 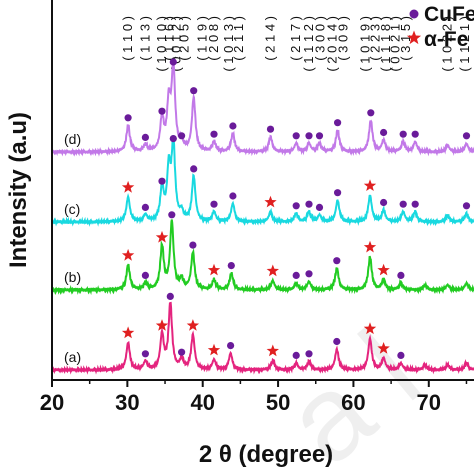 I want to click on x-tick-label-3: 50, so click(x=278, y=402).